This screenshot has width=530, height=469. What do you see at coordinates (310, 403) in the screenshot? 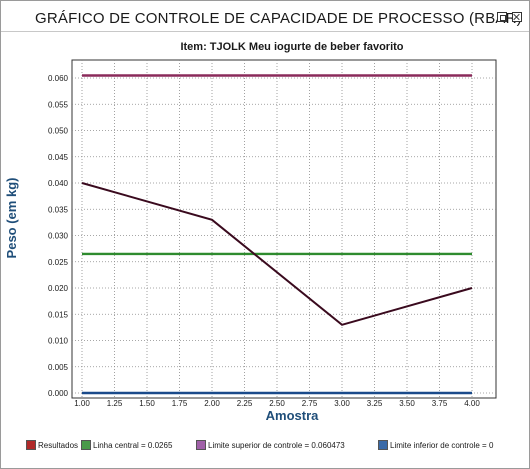
I see `x-tick-label: 2.75` at bounding box center [310, 403].